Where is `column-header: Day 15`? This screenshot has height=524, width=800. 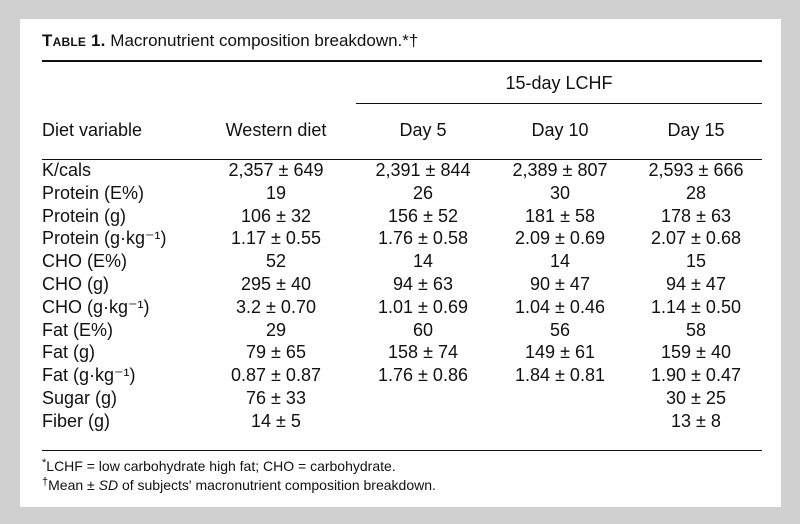
column-header: Day 15 is located at coordinates (696, 130).